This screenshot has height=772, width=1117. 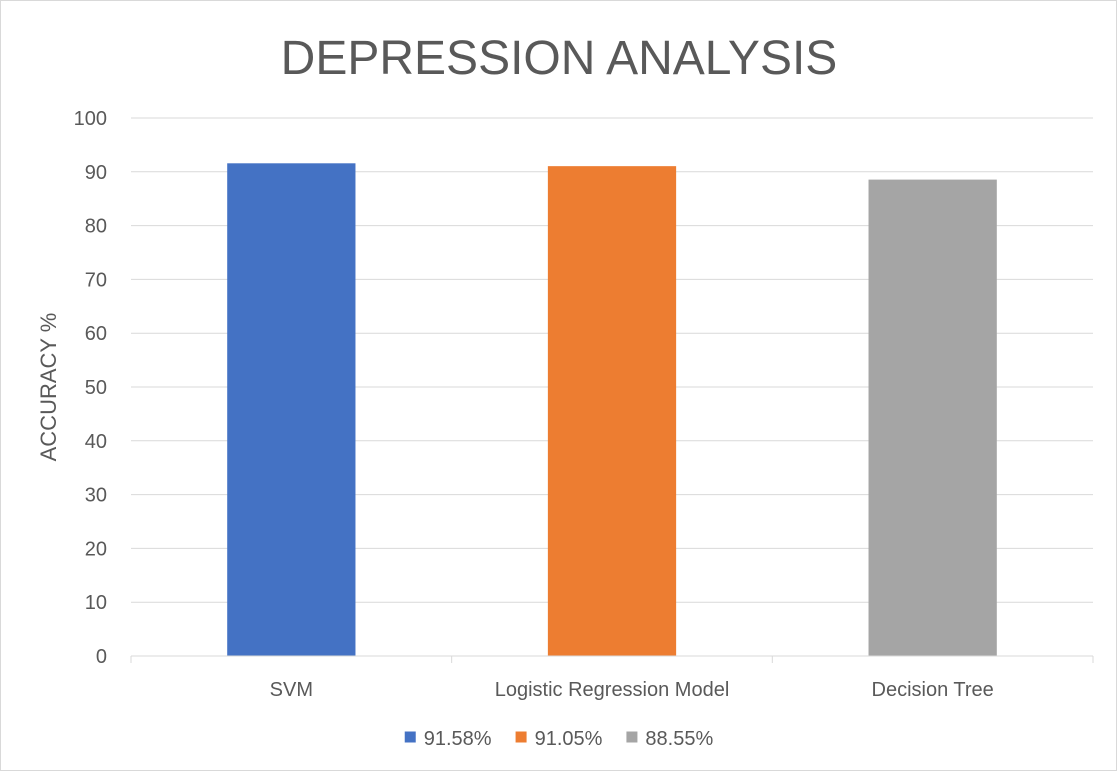 I want to click on bar-logistic-regression-model, so click(x=612, y=411).